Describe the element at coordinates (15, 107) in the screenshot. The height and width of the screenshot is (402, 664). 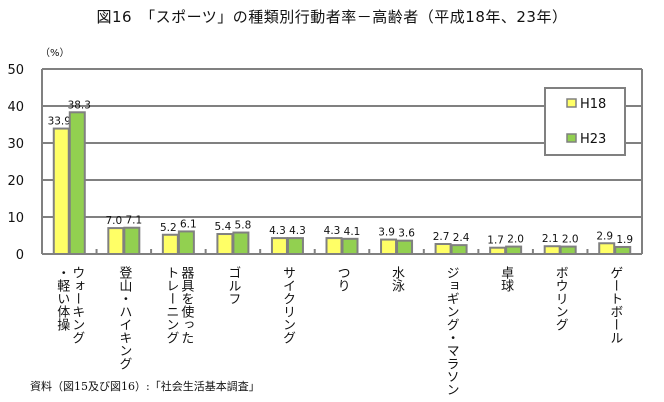
I see `y-tick-label: 40` at that location.